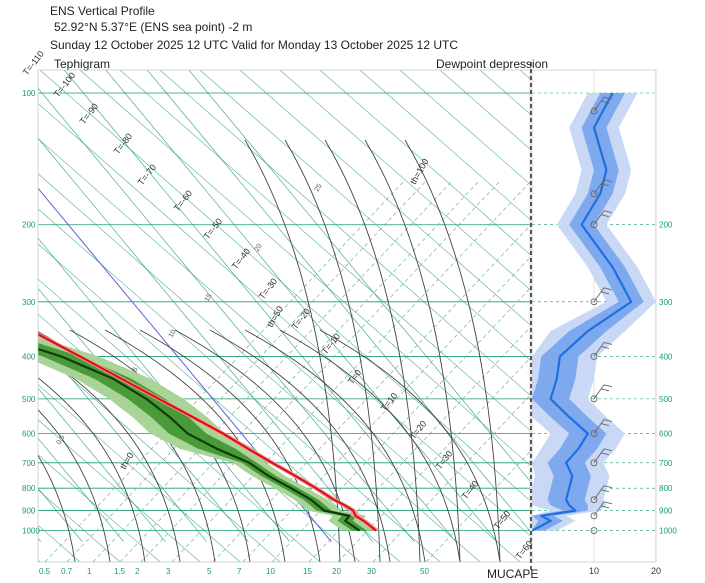 This screenshot has height=583, width=705. Describe the element at coordinates (29, 356) in the screenshot. I see `isobar-label: 400` at that location.